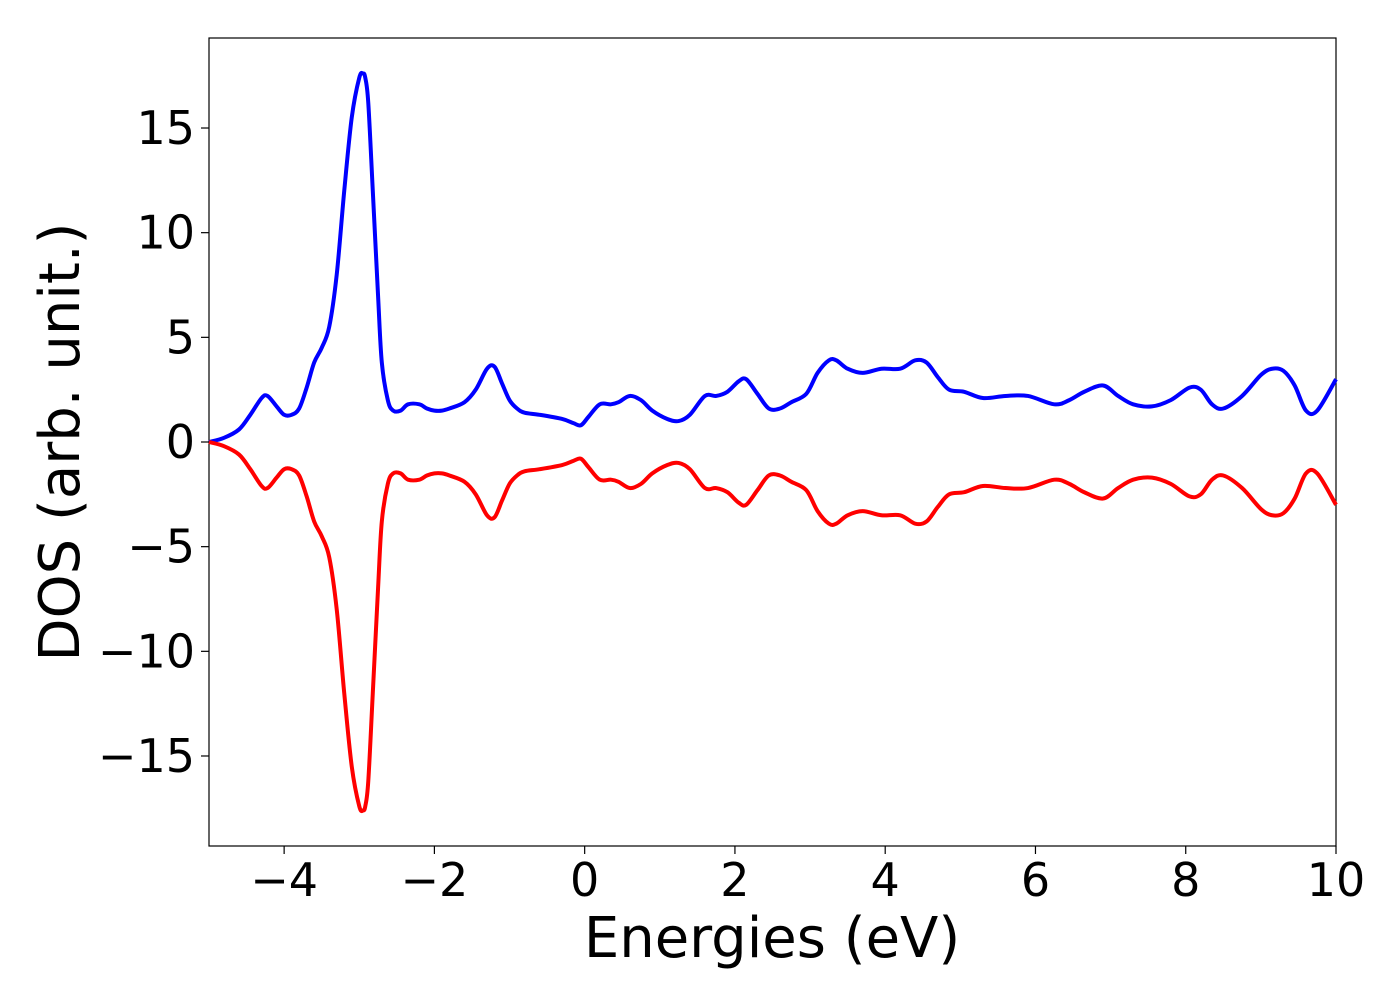 This screenshot has width=1400, height=1000. Describe the element at coordinates (146, 756) in the screenshot. I see `y-tick-label: −15` at that location.